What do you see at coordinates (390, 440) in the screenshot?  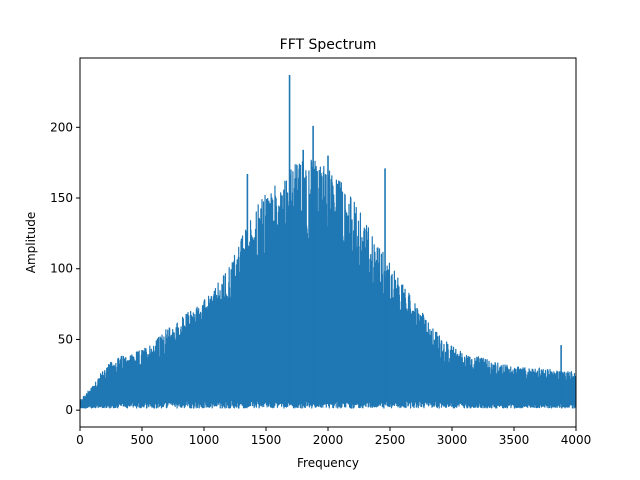 I see `x-tick-label: 2500` at bounding box center [390, 440].